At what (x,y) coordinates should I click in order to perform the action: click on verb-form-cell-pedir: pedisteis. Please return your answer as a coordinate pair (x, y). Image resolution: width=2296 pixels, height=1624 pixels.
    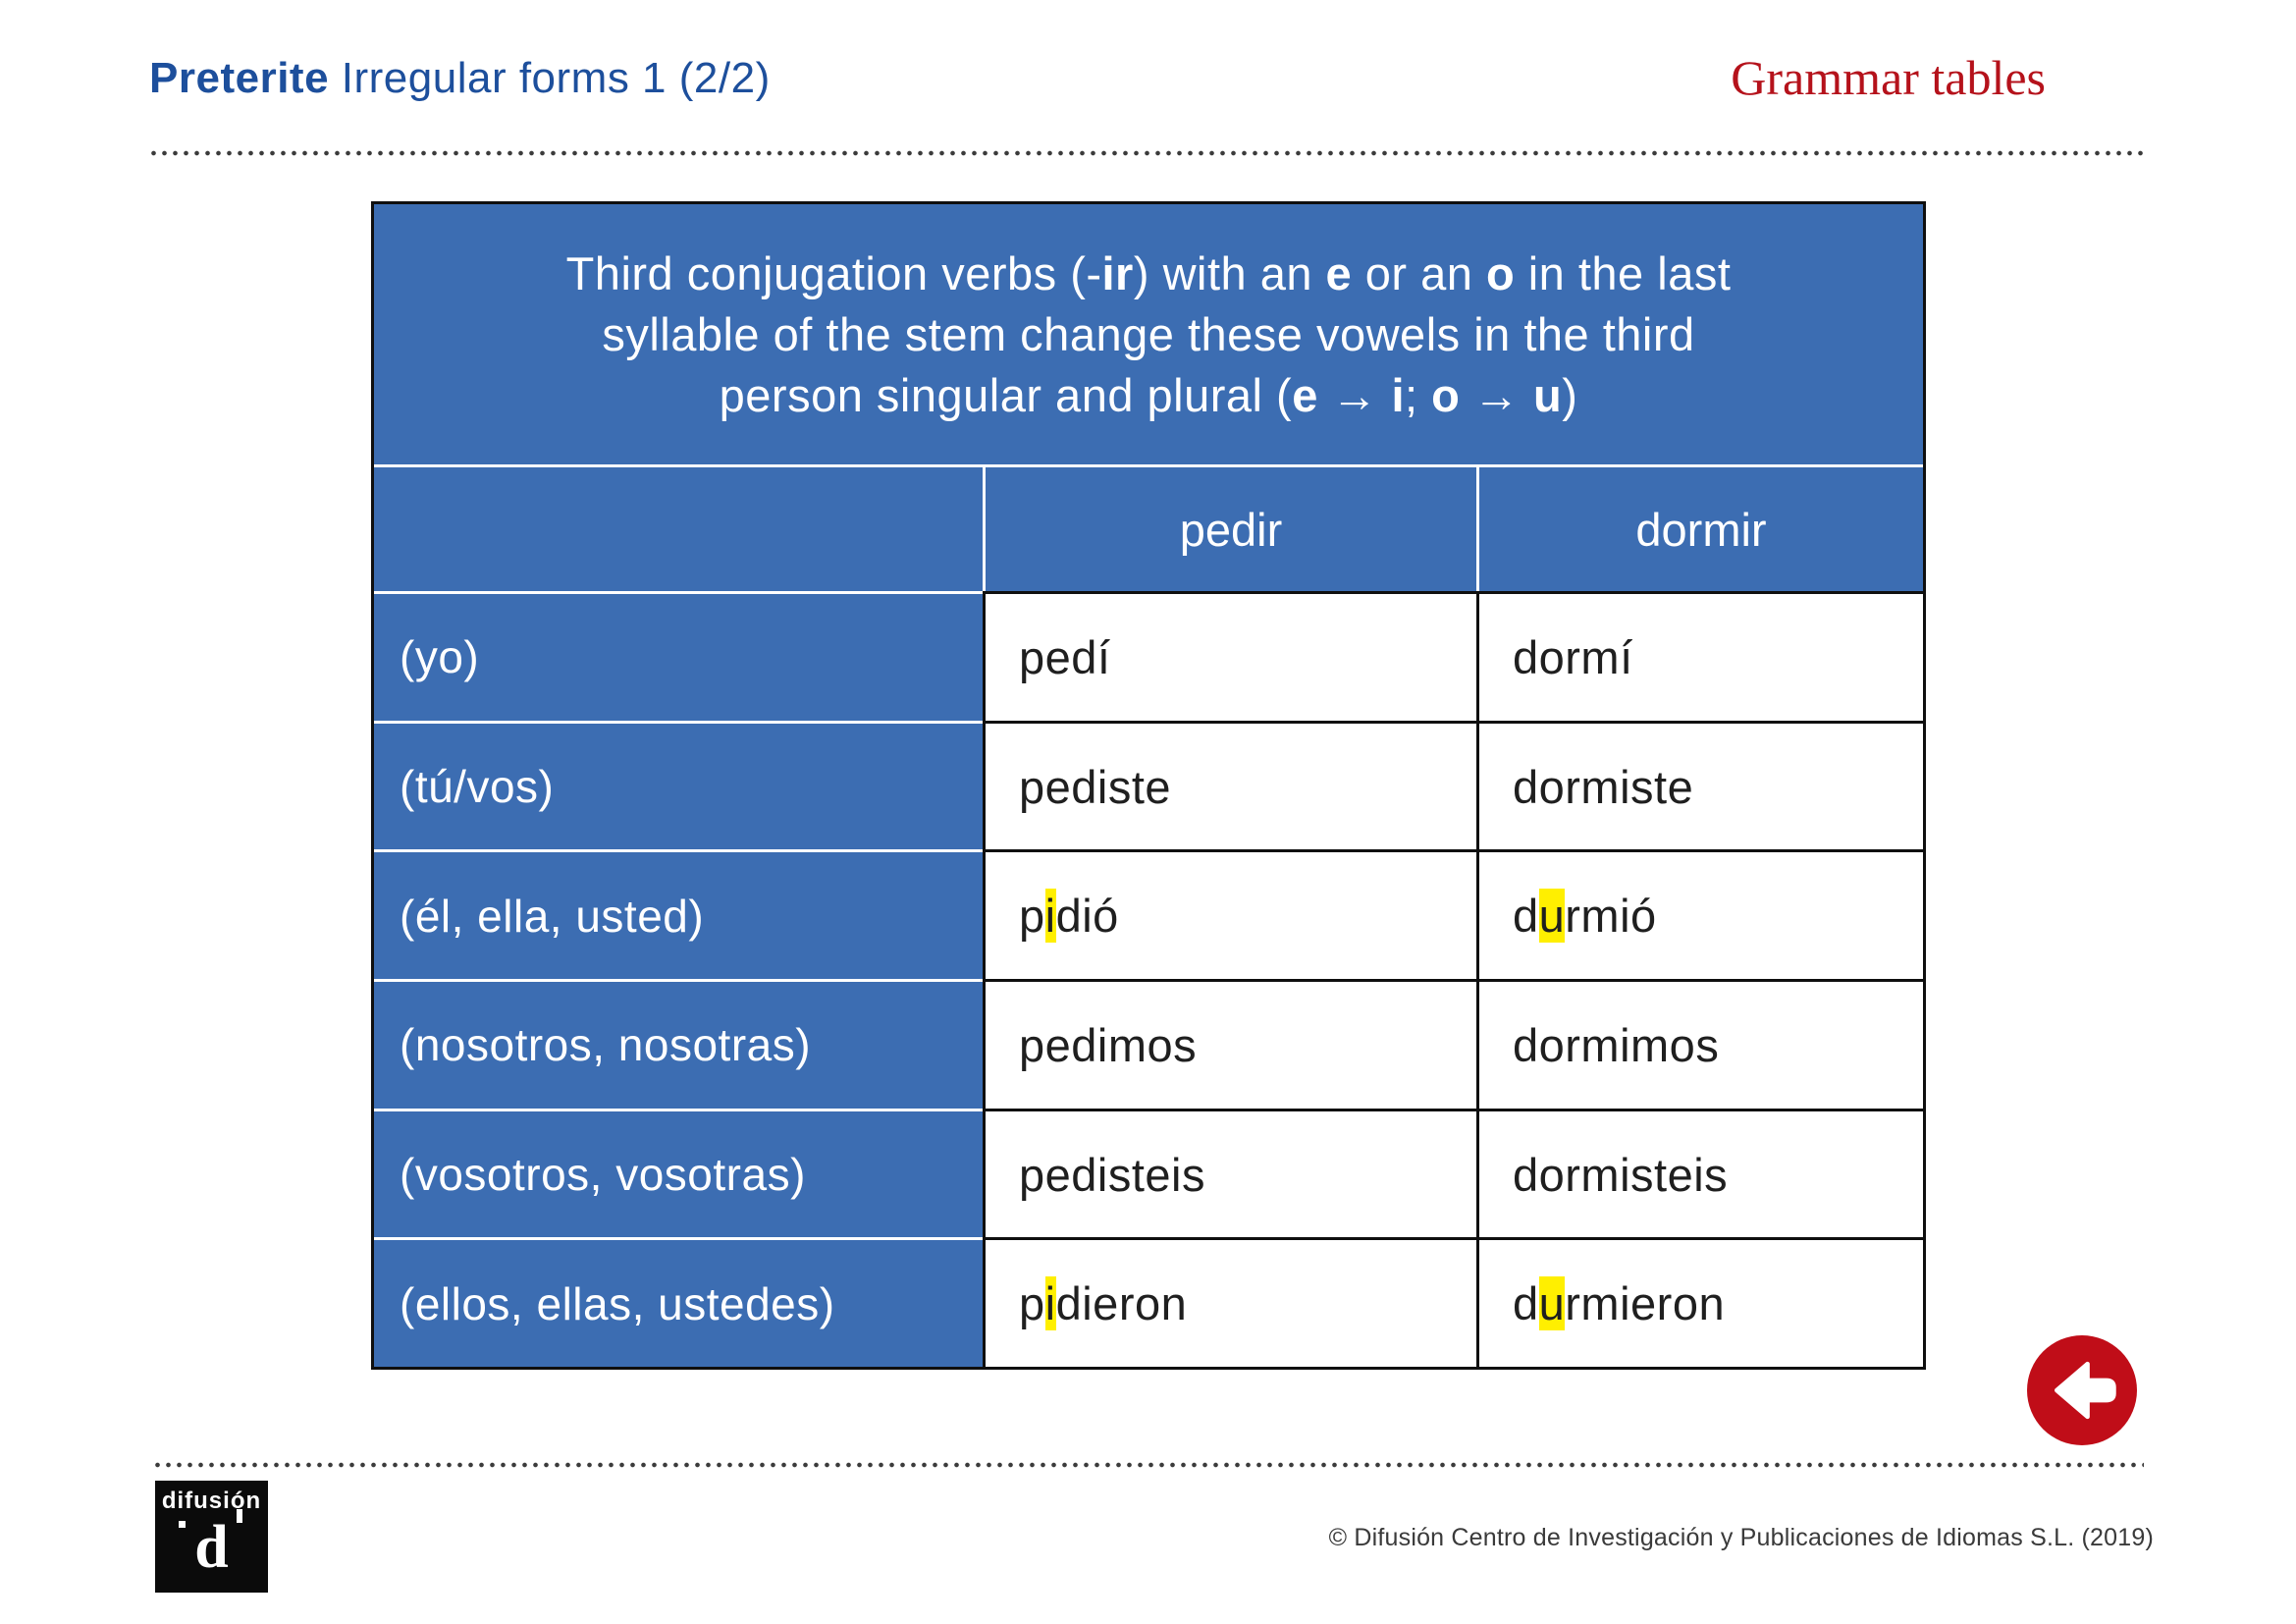
    Looking at the image, I should click on (1229, 1173).